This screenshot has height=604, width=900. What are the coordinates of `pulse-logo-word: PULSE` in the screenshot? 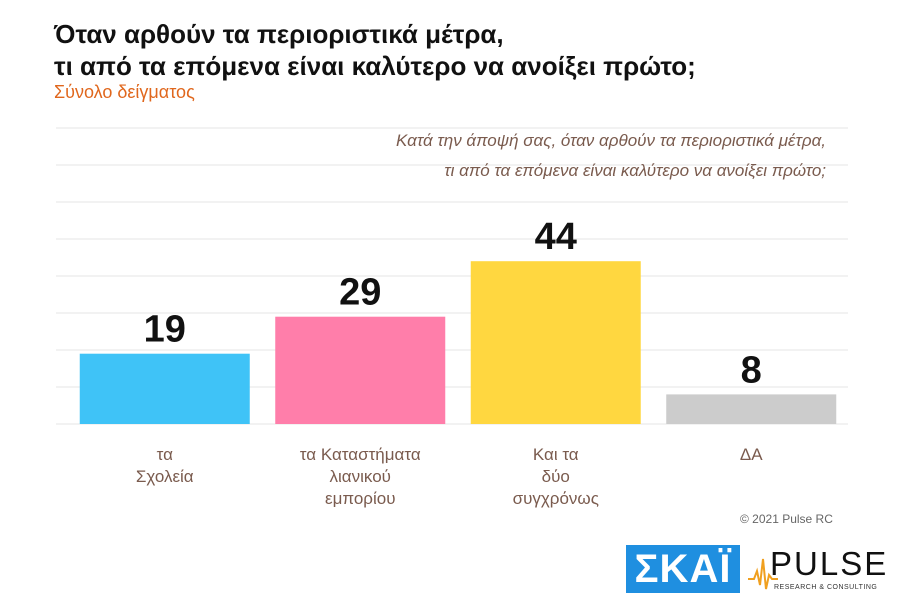 It's located at (829, 563).